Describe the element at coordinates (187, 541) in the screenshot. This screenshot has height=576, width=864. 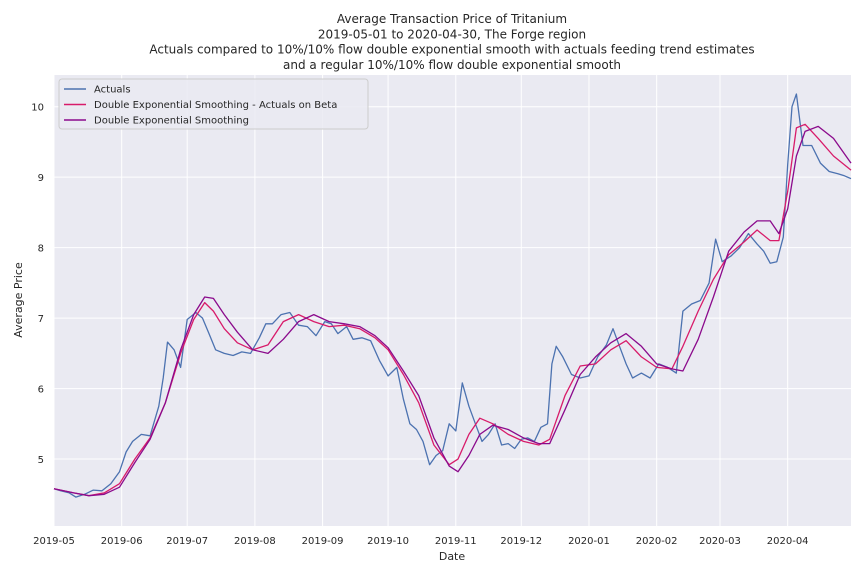
I see `x-tick-label: 2019-07` at that location.